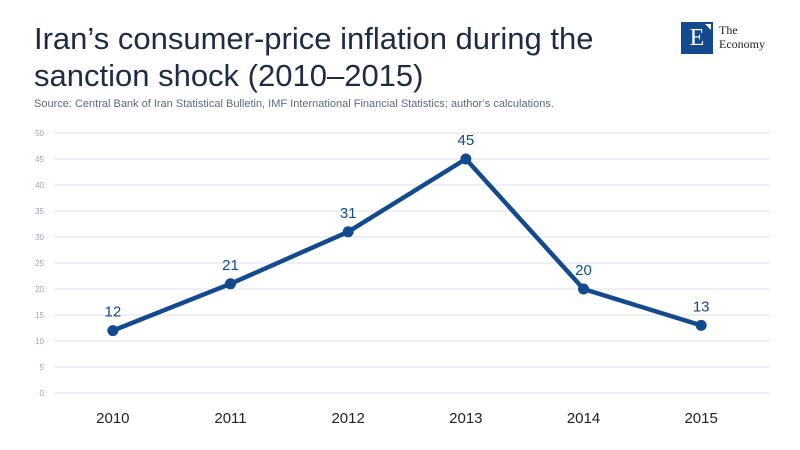 This screenshot has width=800, height=450. I want to click on y-tick-label: 20, so click(39, 289).